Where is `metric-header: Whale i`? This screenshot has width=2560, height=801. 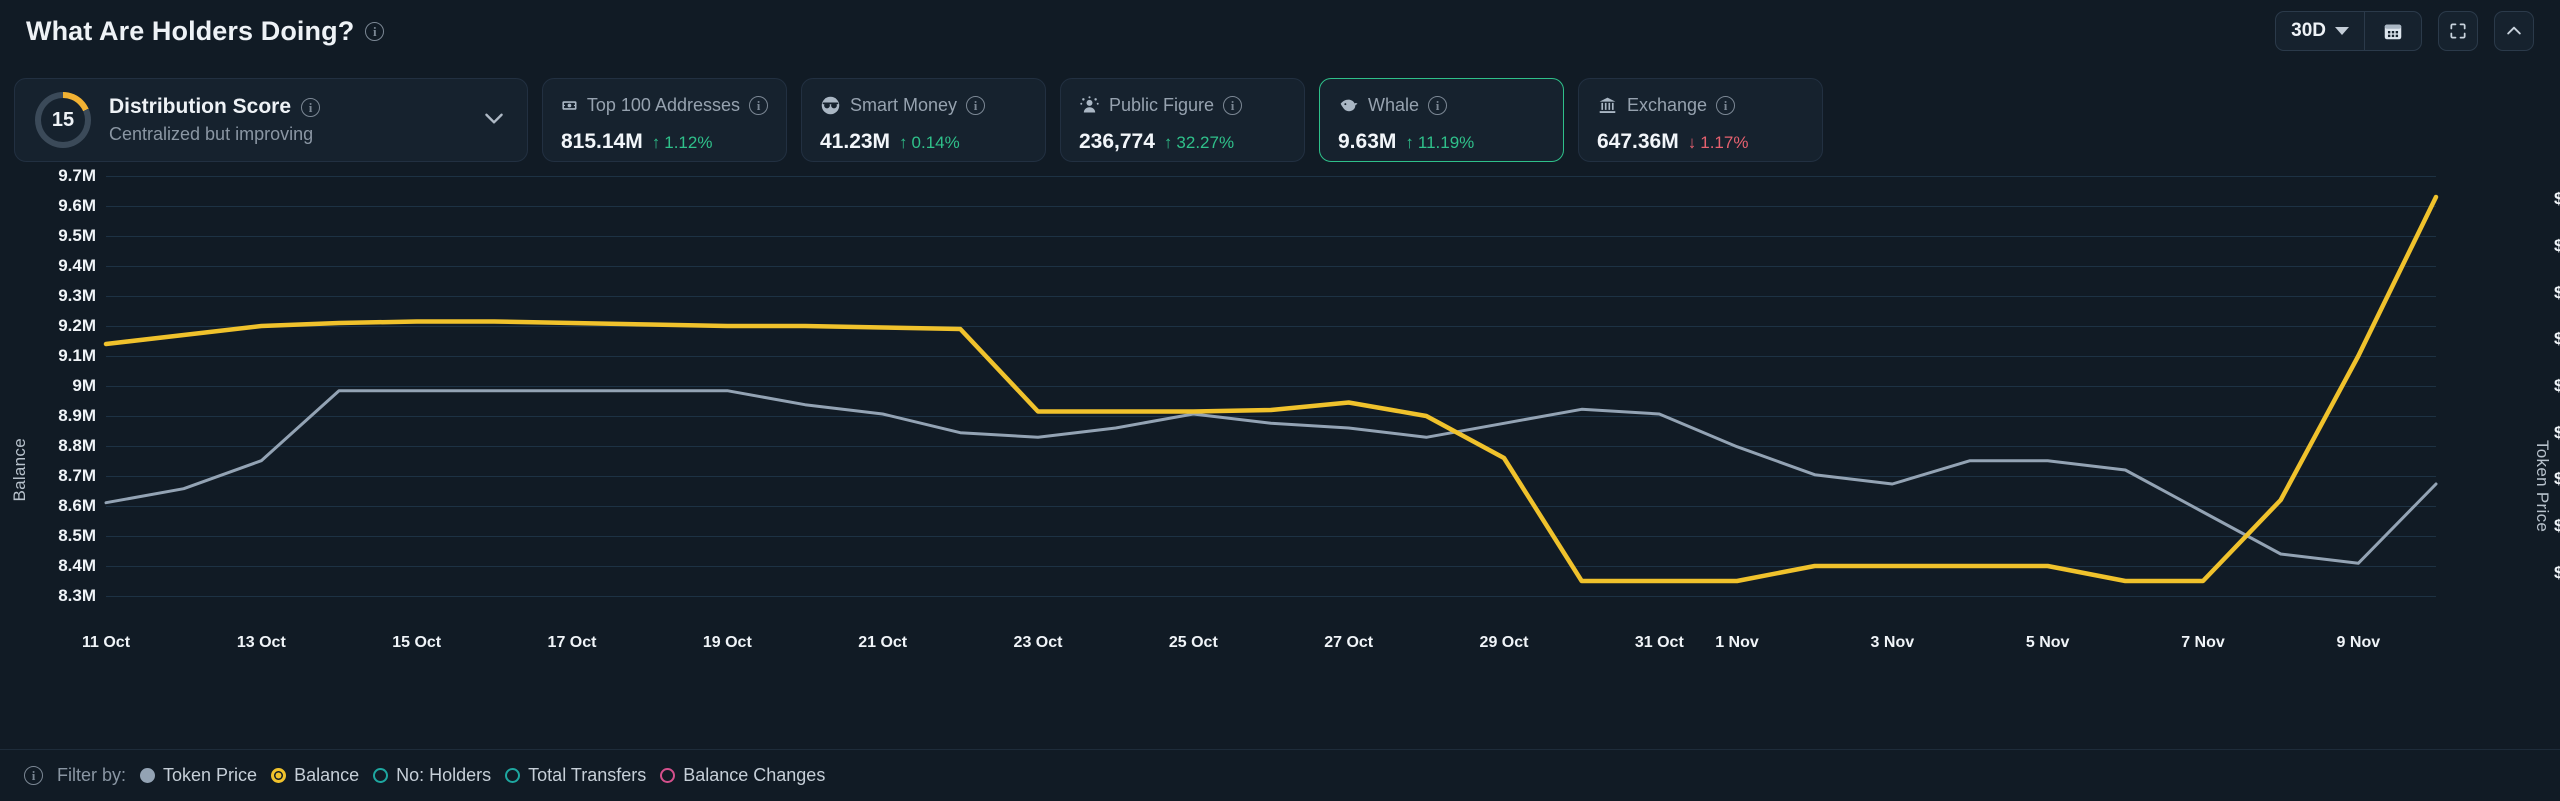
metric-header: Whale i is located at coordinates (1441, 105).